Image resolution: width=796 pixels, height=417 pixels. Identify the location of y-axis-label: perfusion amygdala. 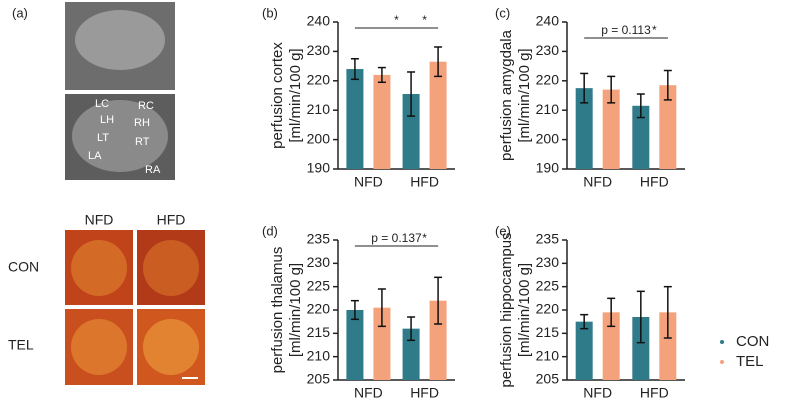
(506, 95).